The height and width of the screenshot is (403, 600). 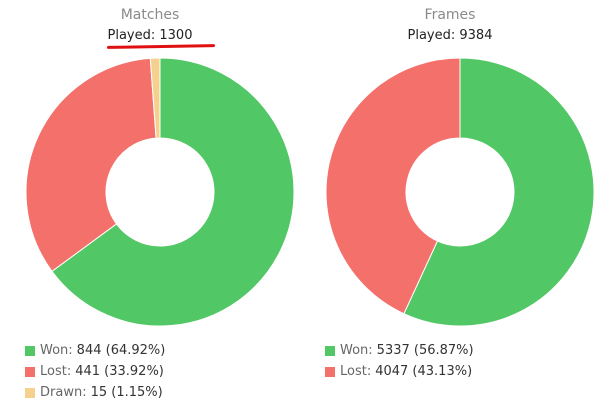 I want to click on chart-title: Matches, so click(x=150, y=15).